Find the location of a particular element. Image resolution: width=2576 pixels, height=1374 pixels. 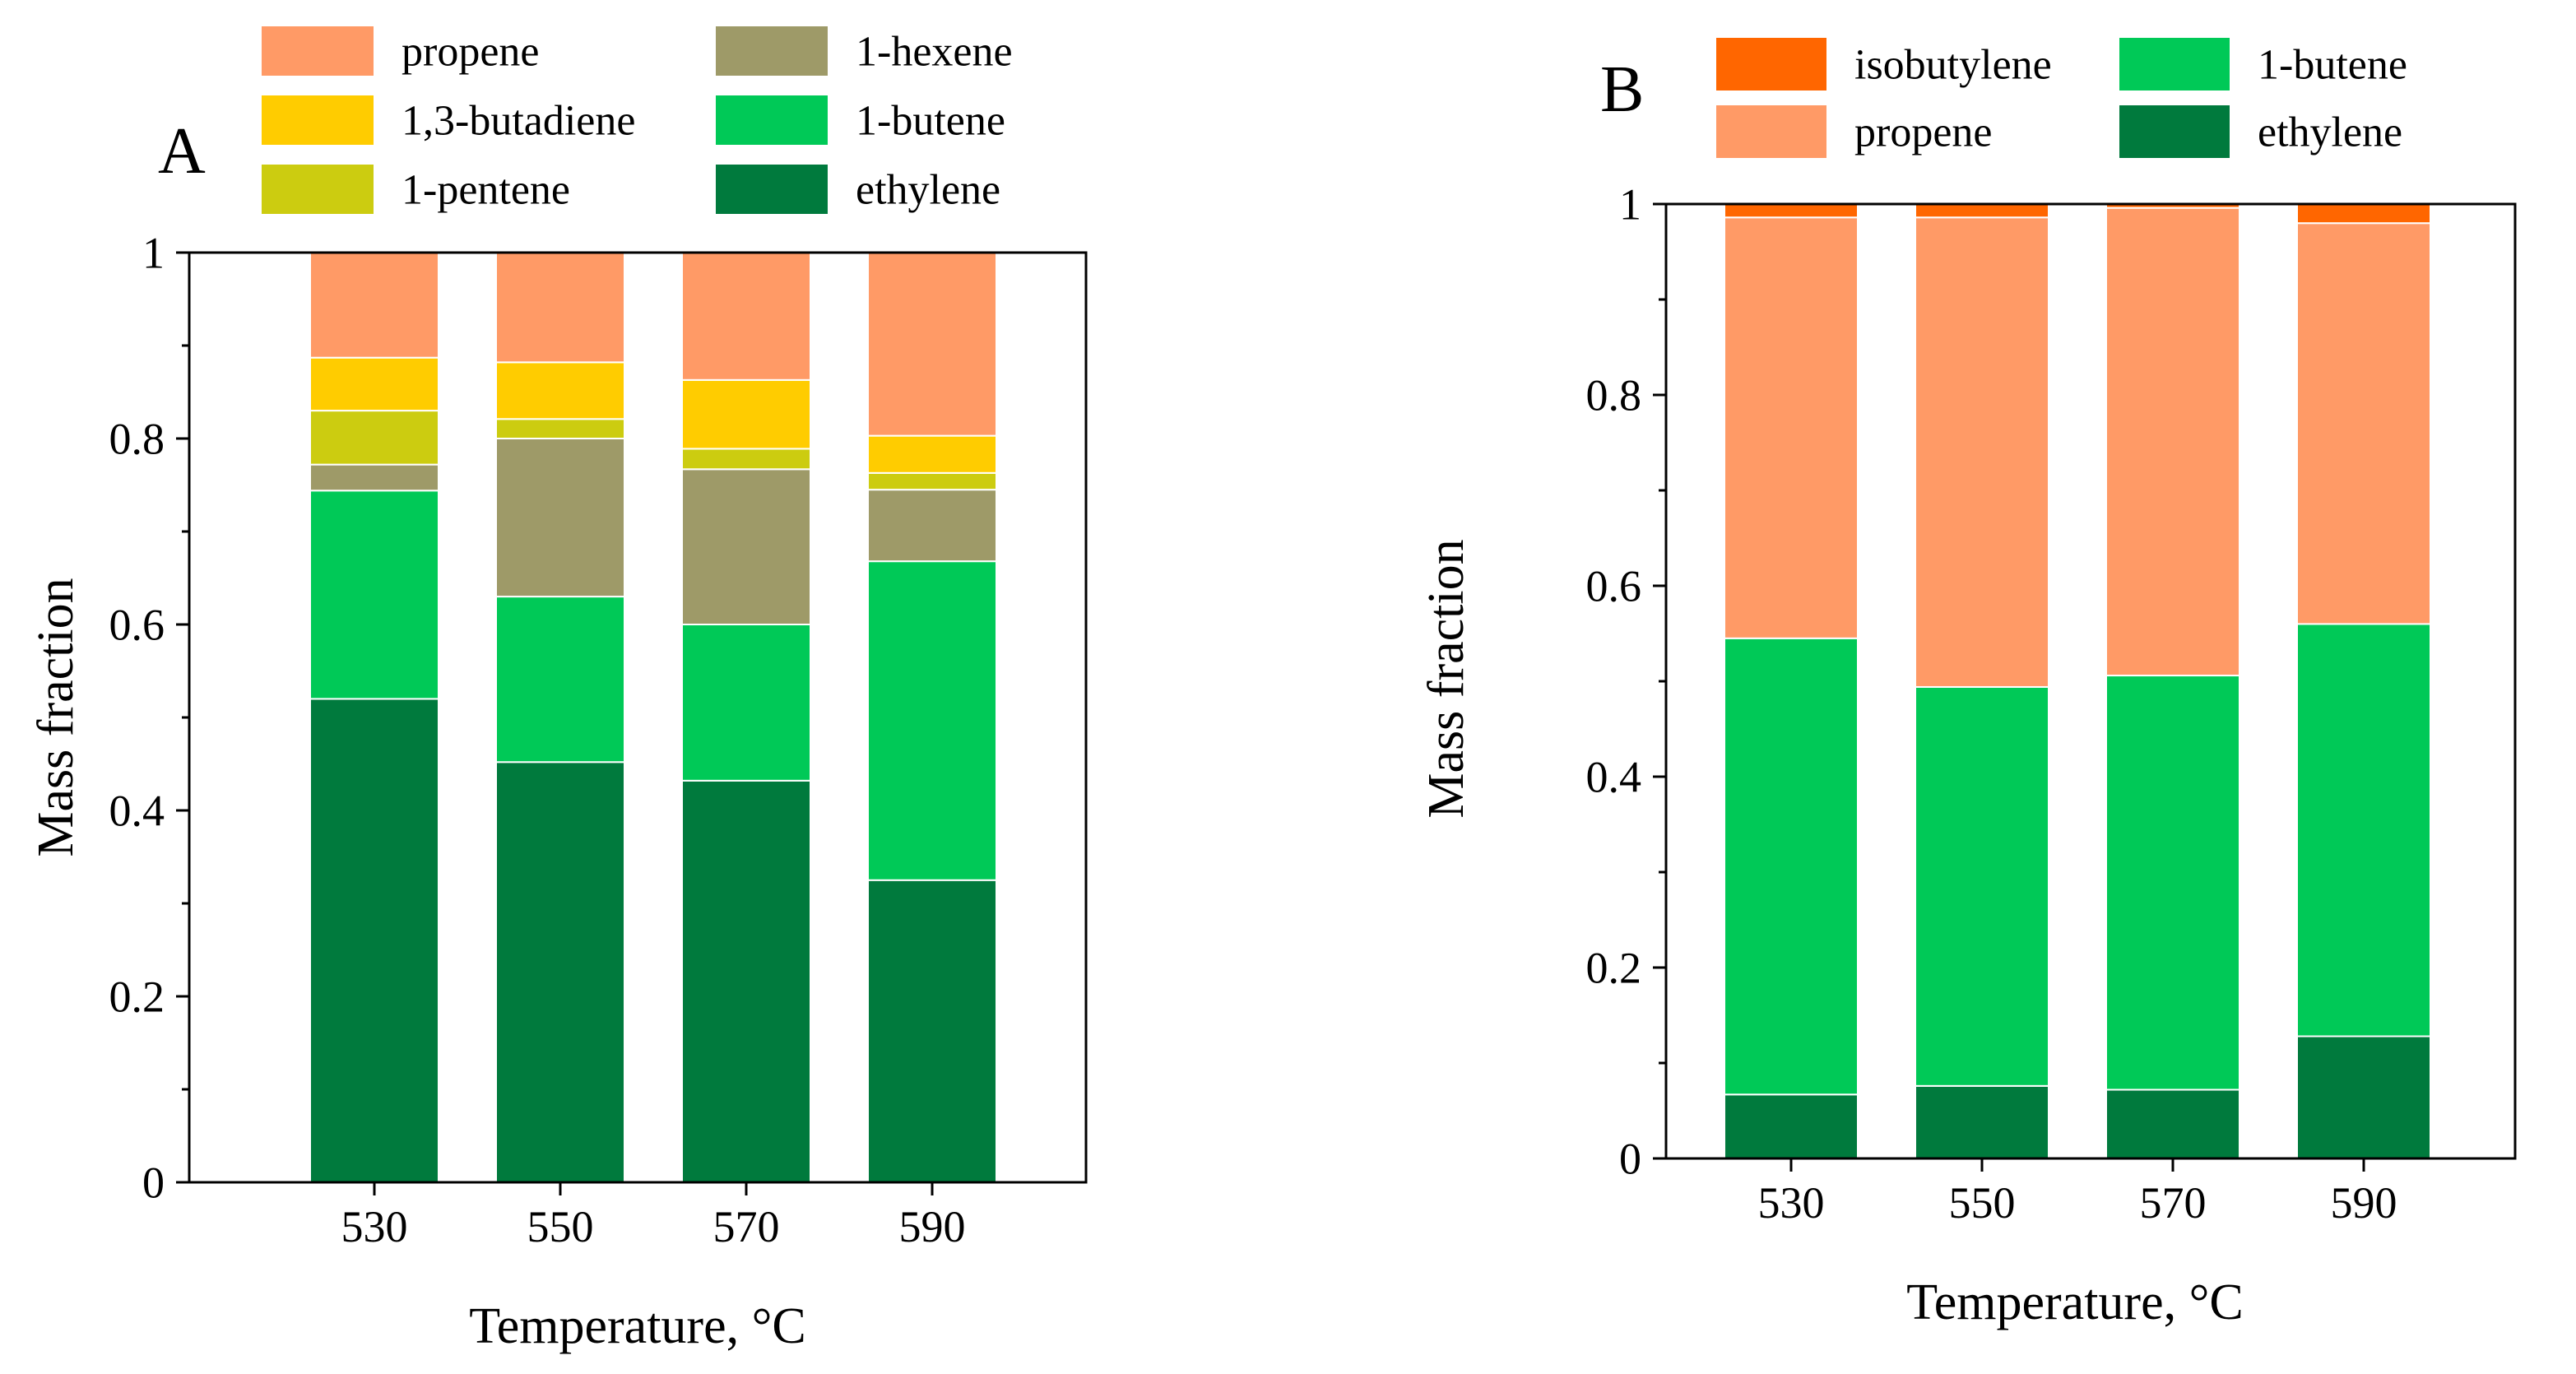

panel-b-legend-label-isobutylene: isobutylene is located at coordinates (1953, 65).